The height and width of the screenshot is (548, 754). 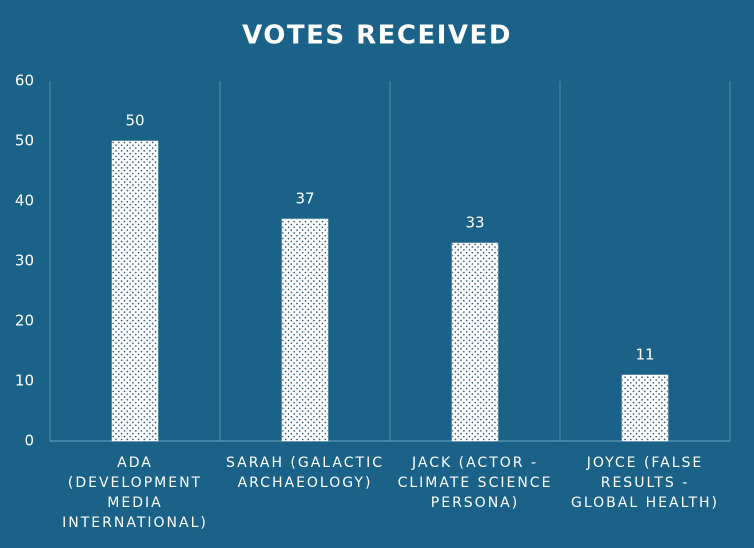 What do you see at coordinates (135, 493) in the screenshot?
I see `x-tick-label: ADA (DEVELOPMENT MEDIA INTERNATIONAL)` at bounding box center [135, 493].